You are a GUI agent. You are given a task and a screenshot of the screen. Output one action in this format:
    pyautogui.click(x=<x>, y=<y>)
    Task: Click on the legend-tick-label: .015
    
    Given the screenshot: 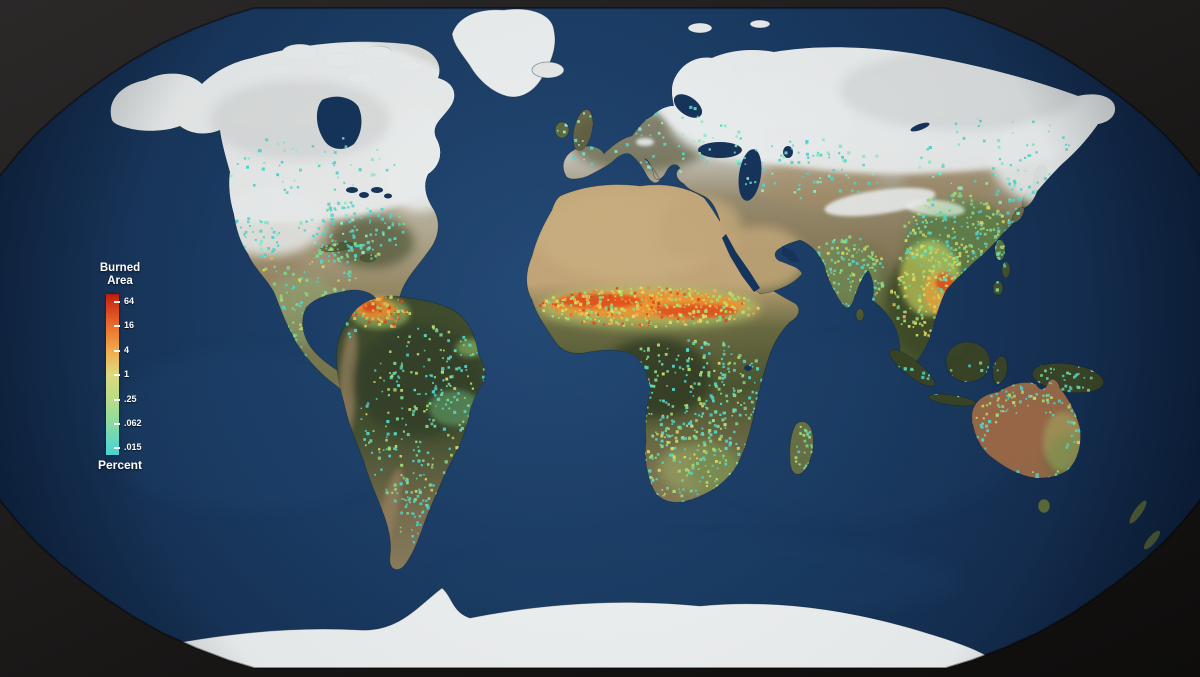 What is the action you would take?
    pyautogui.click(x=133, y=447)
    